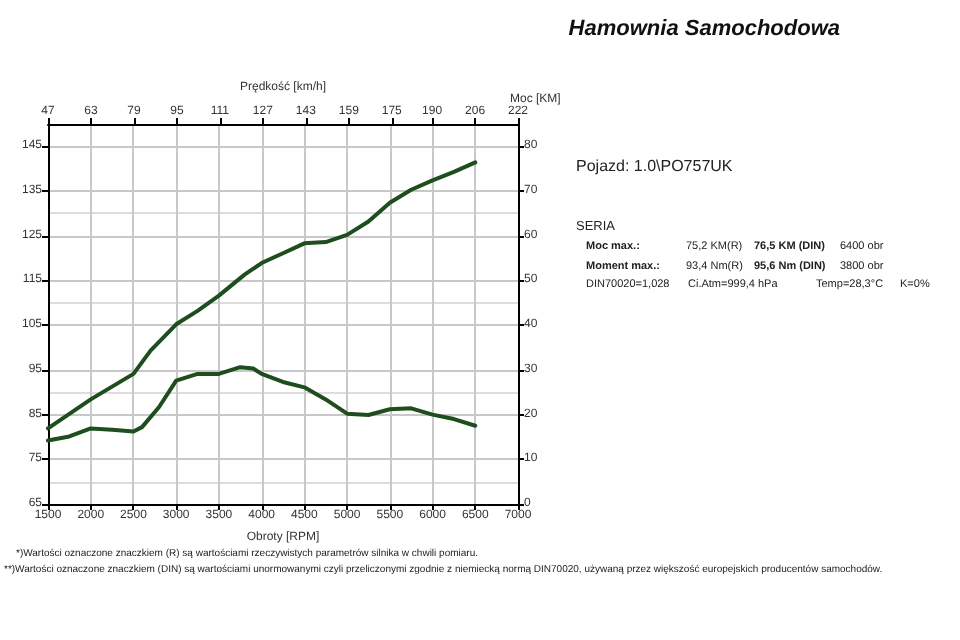  I want to click on line-series, so click(262, 404).